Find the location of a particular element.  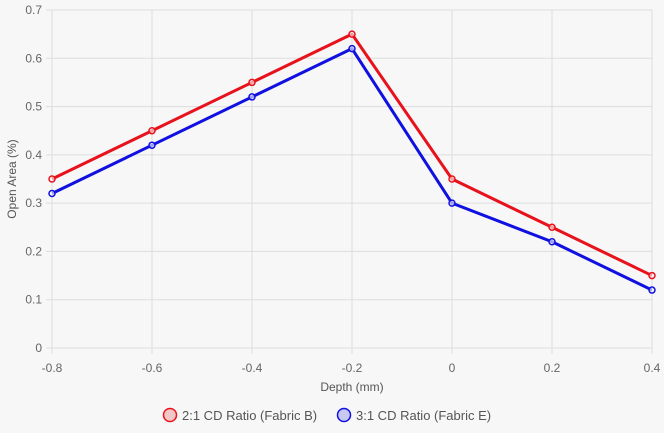

y-tick-label: 0.4 is located at coordinates (33, 155).